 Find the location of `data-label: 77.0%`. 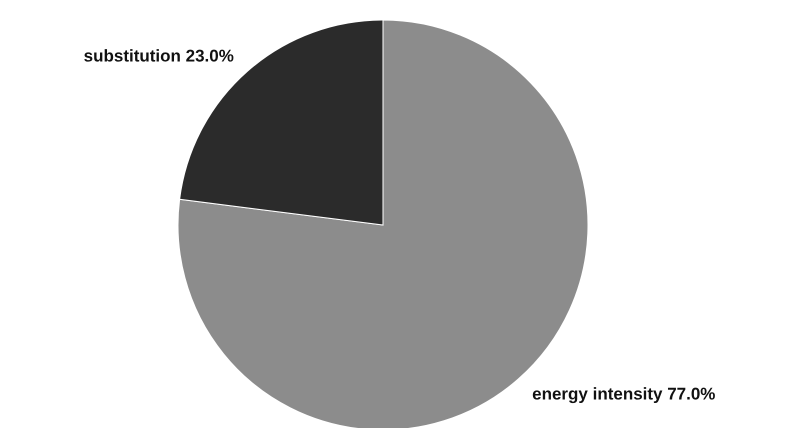

data-label: 77.0% is located at coordinates (691, 394).